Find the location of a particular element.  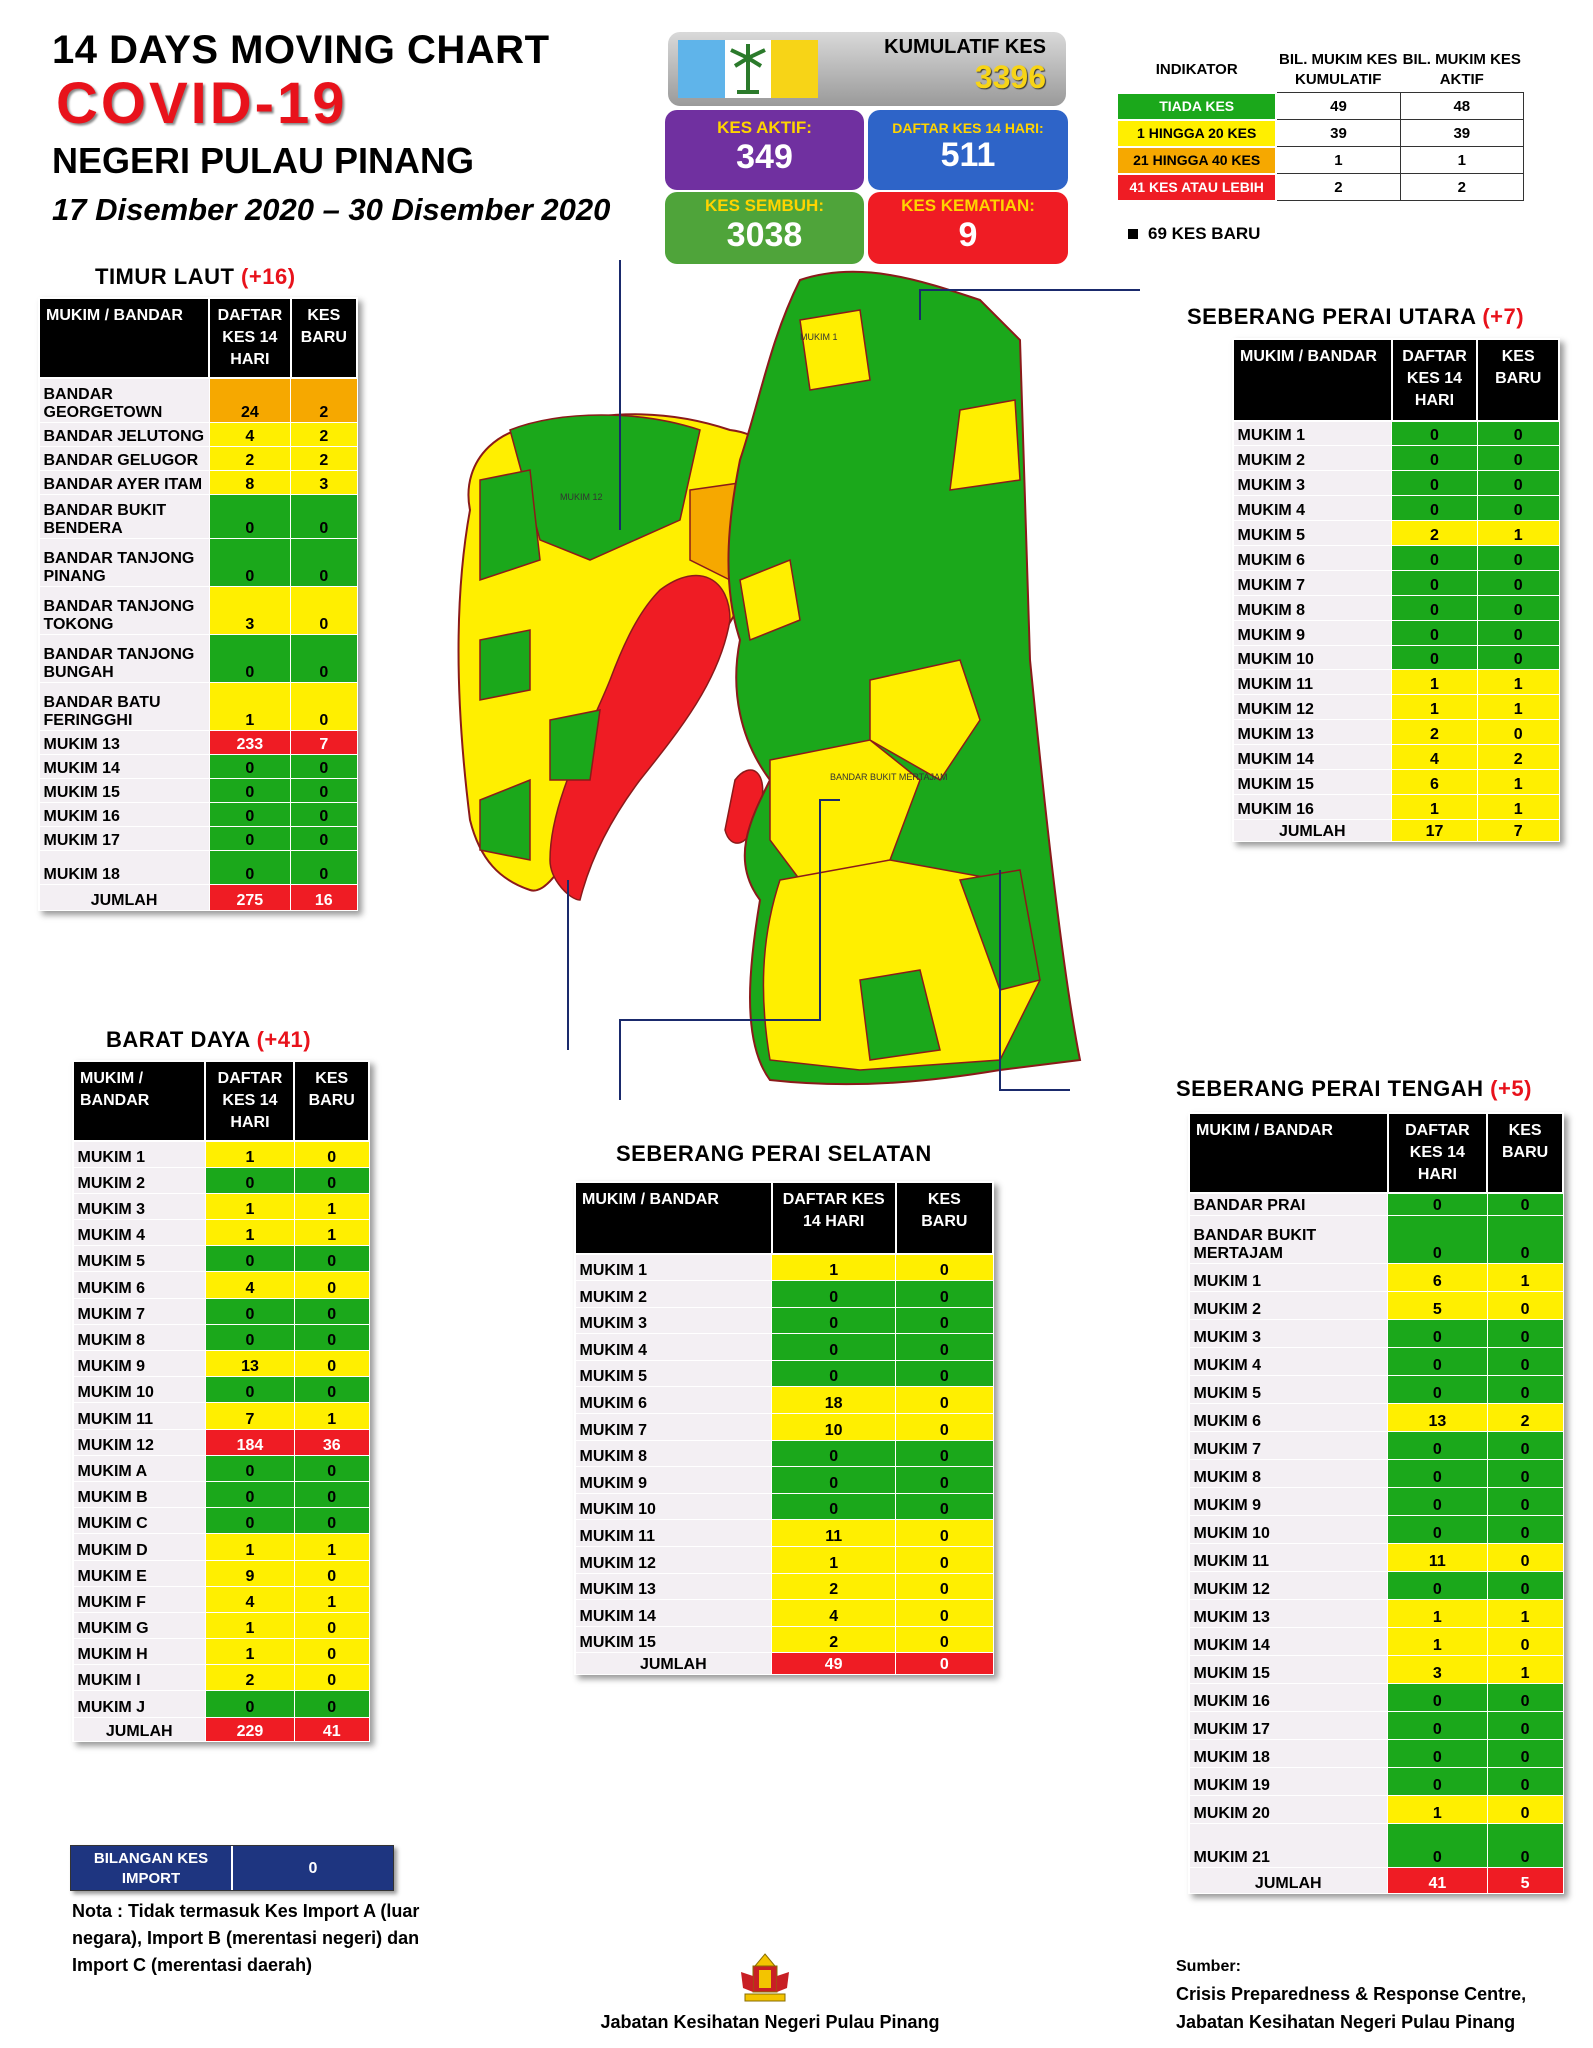

table-row: MUKIM 18 0 0 is located at coordinates (198, 867).